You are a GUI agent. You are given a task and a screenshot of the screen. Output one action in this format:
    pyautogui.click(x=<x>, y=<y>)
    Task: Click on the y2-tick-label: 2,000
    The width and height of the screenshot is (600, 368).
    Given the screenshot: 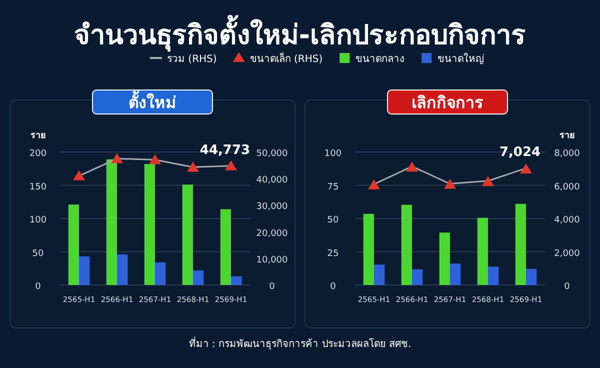 What is the action you would take?
    pyautogui.click(x=567, y=253)
    